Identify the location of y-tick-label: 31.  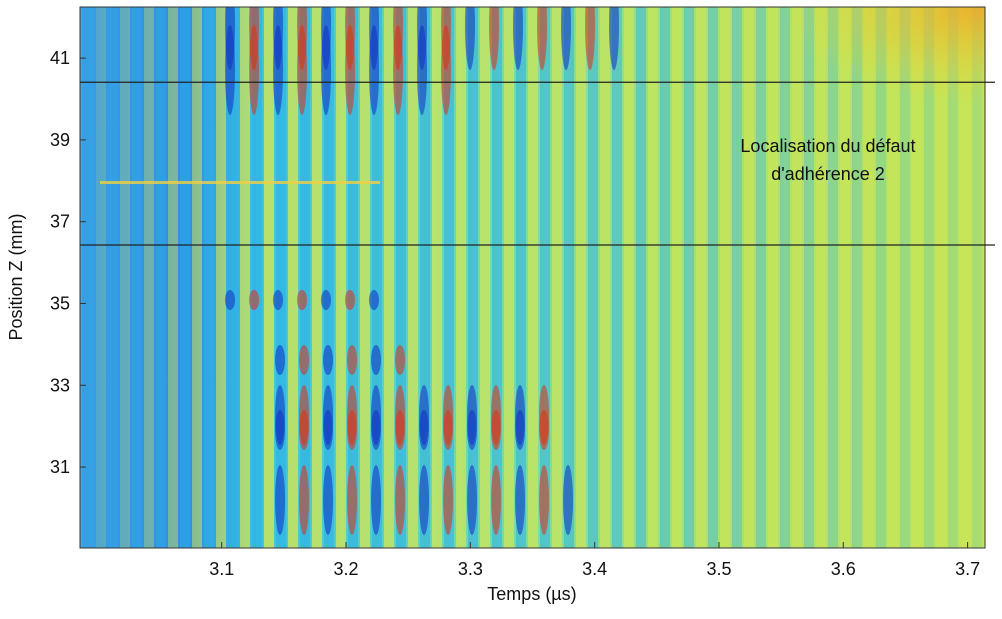
(60, 467).